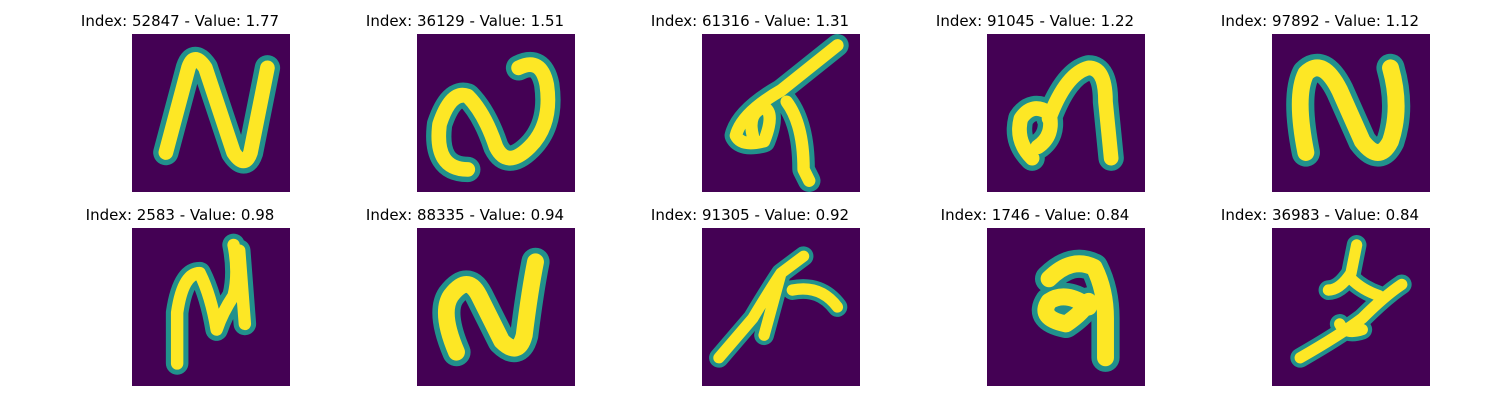 This screenshot has height=400, width=1500. Describe the element at coordinates (180, 21) in the screenshot. I see `panel-title: Index: 52847 - Value: 1.77` at that location.